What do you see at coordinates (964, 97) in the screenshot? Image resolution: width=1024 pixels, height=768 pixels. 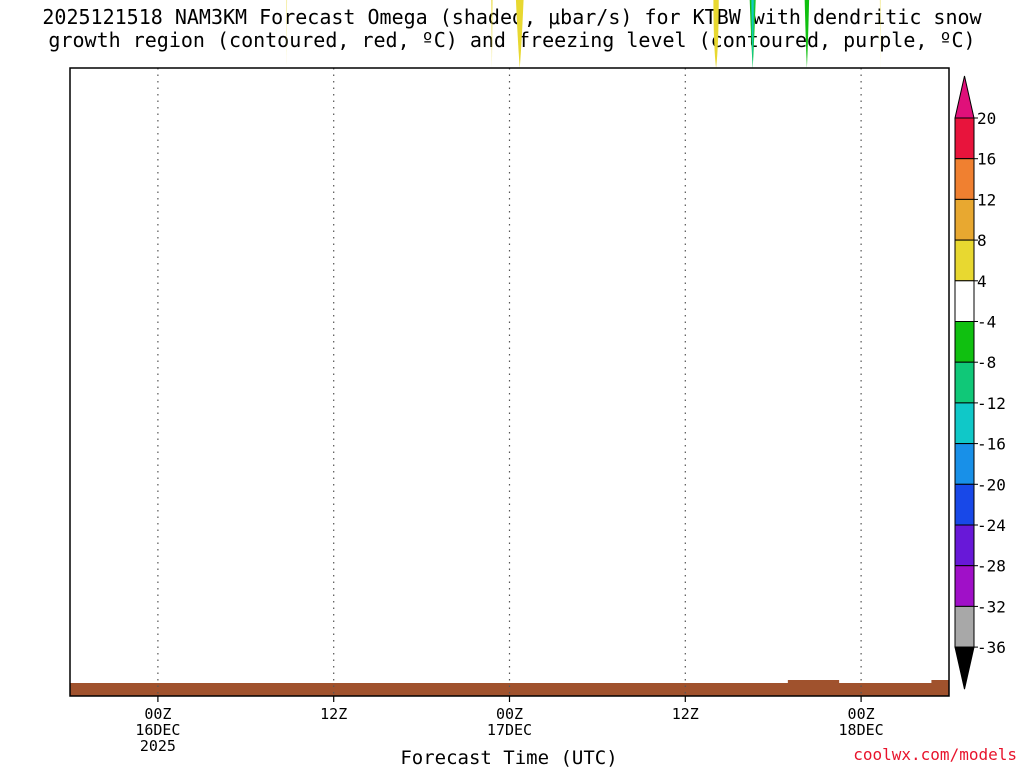 I see `colorbar-top-arrow` at bounding box center [964, 97].